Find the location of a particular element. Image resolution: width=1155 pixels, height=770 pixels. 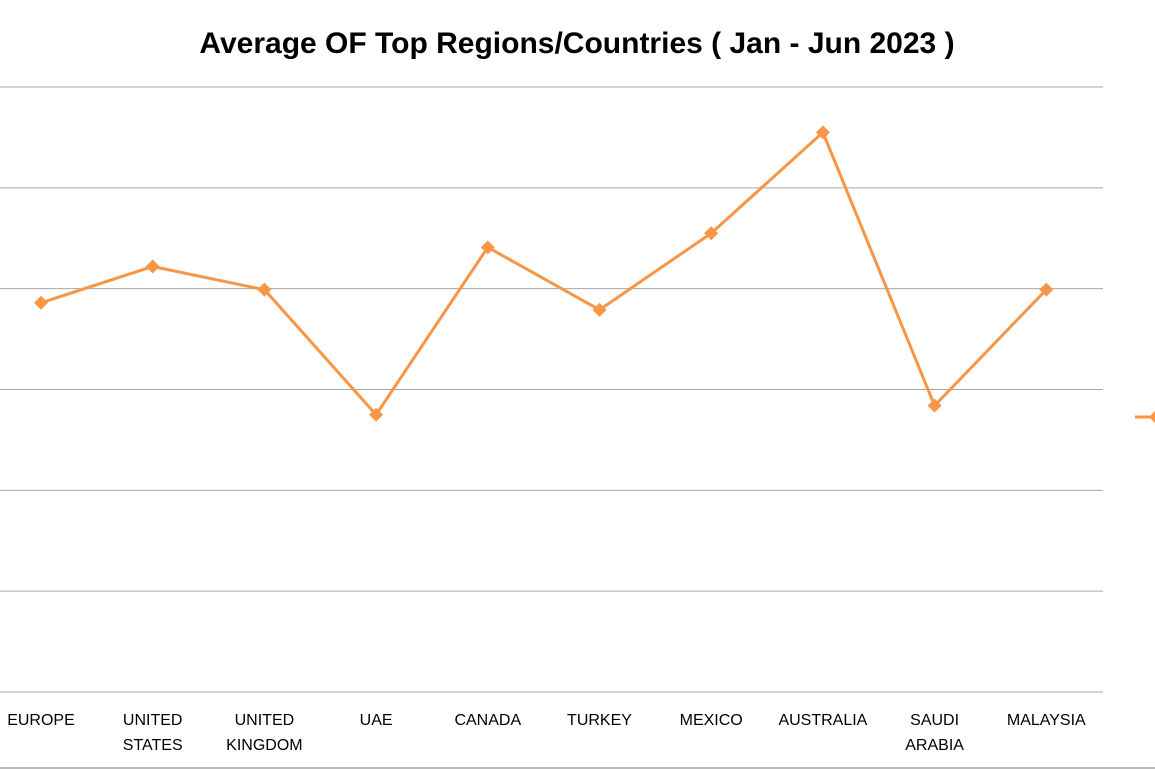

x-tick-label-line: MALAYSIA is located at coordinates (1046, 720).